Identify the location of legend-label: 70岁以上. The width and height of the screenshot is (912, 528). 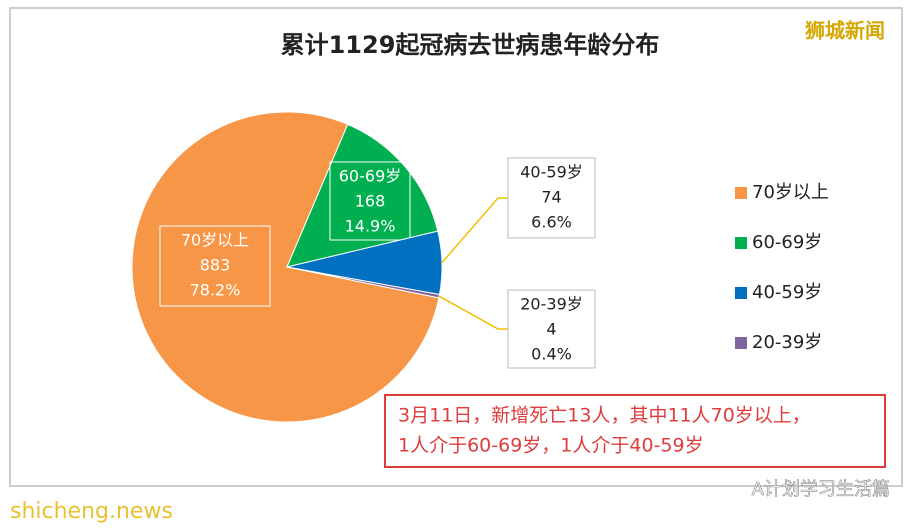
(790, 192).